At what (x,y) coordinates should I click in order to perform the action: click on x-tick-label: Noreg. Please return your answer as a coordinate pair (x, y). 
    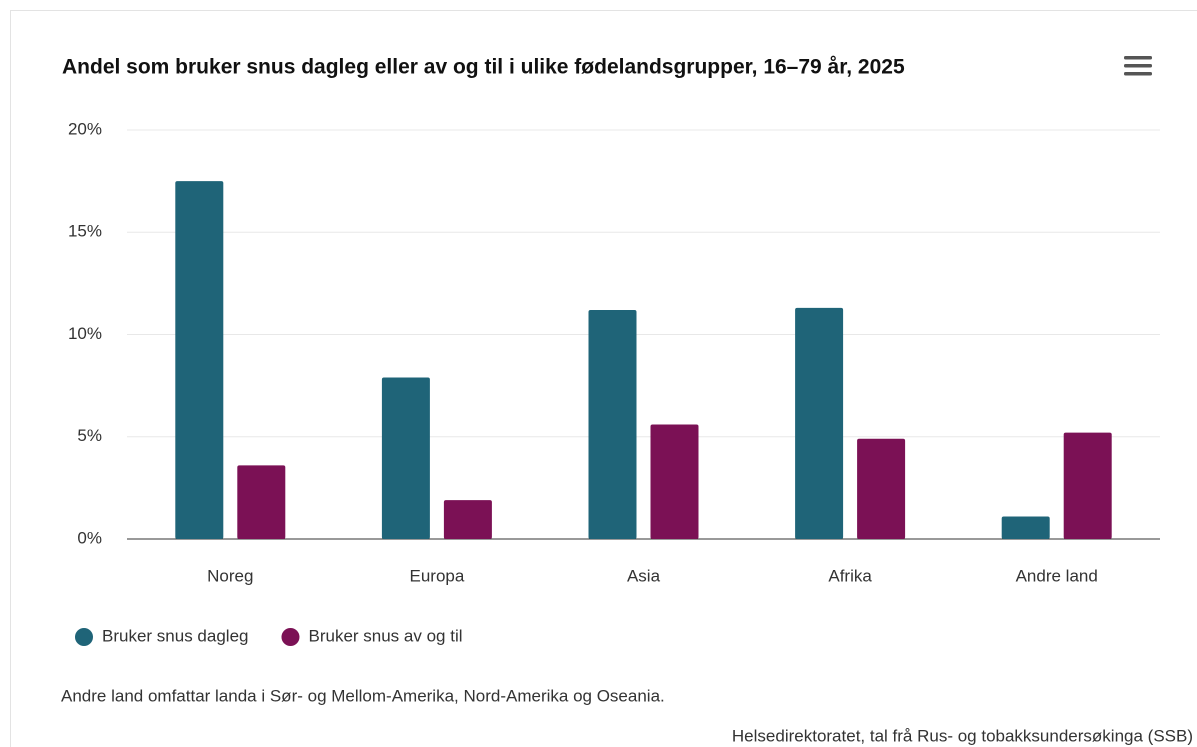
    Looking at the image, I should click on (230, 575).